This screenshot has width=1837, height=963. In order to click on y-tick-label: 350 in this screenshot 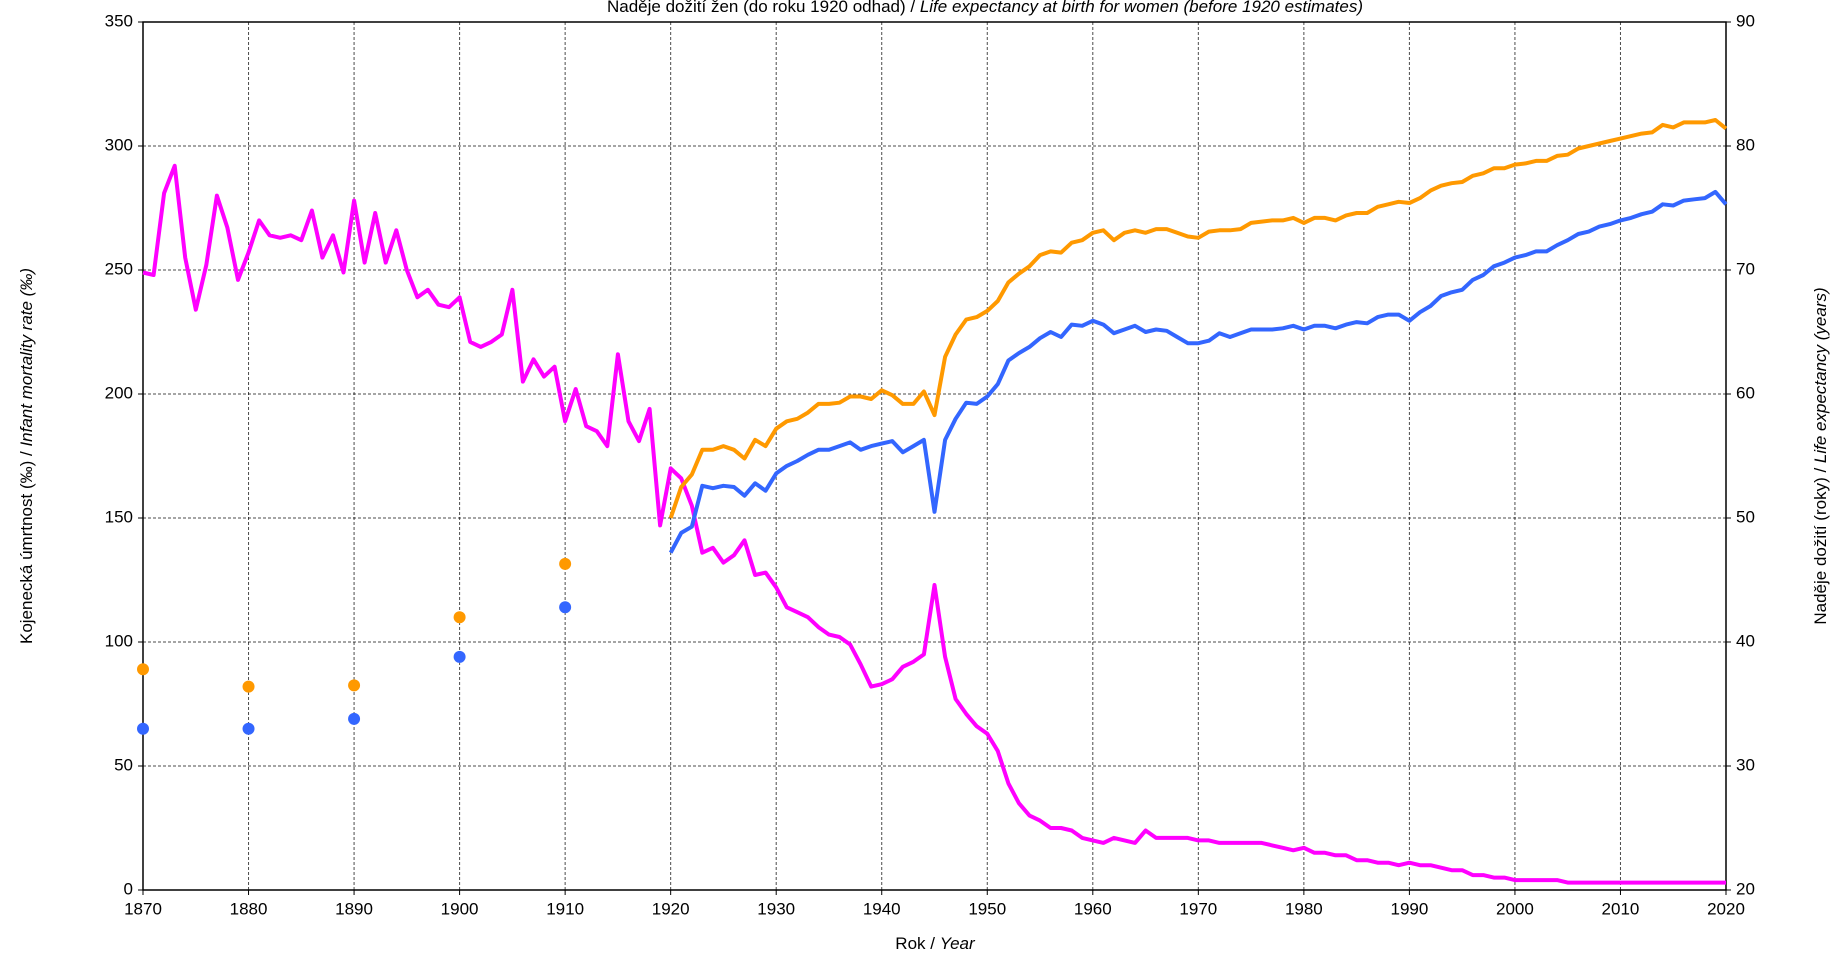, I will do `click(119, 20)`.